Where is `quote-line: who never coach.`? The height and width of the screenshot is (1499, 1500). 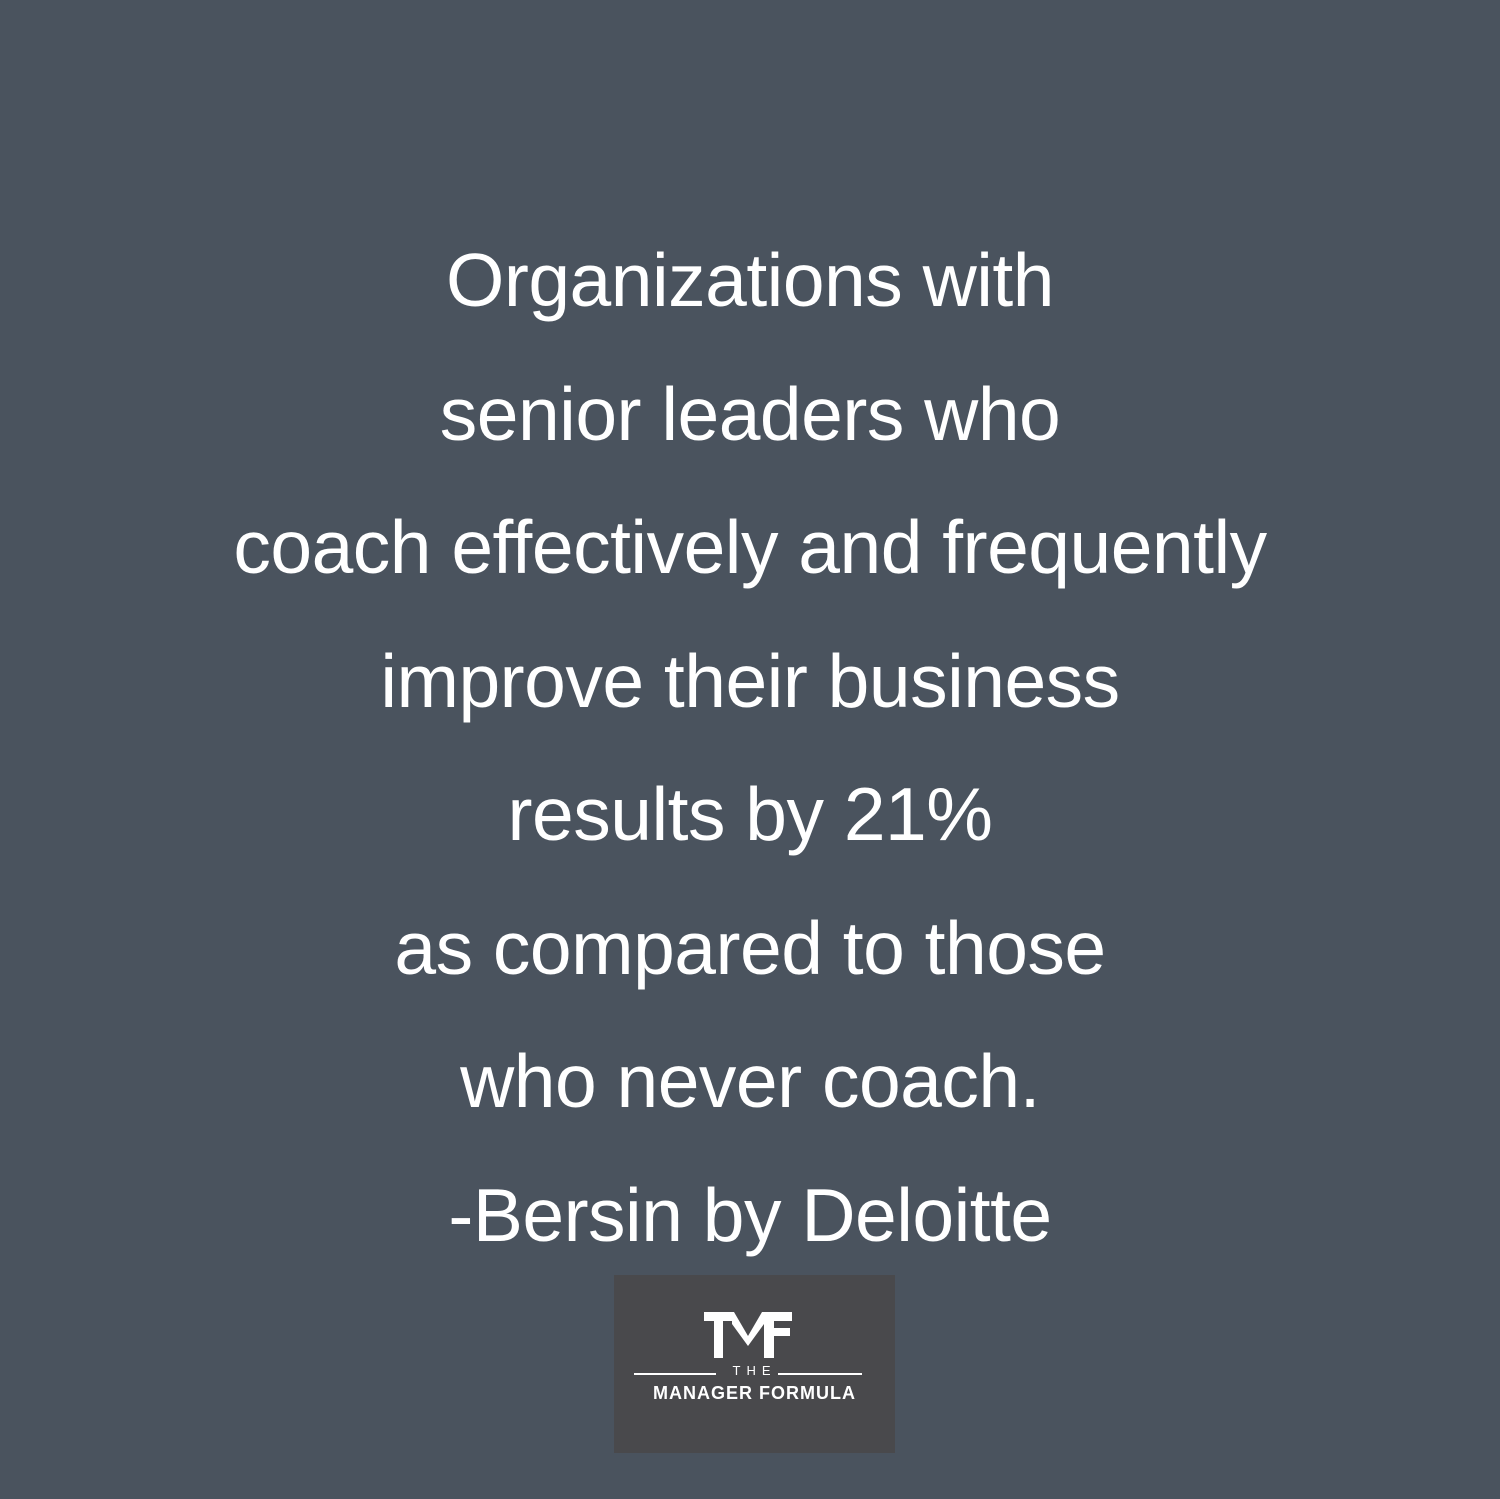
quote-line: who never coach. is located at coordinates (750, 1081).